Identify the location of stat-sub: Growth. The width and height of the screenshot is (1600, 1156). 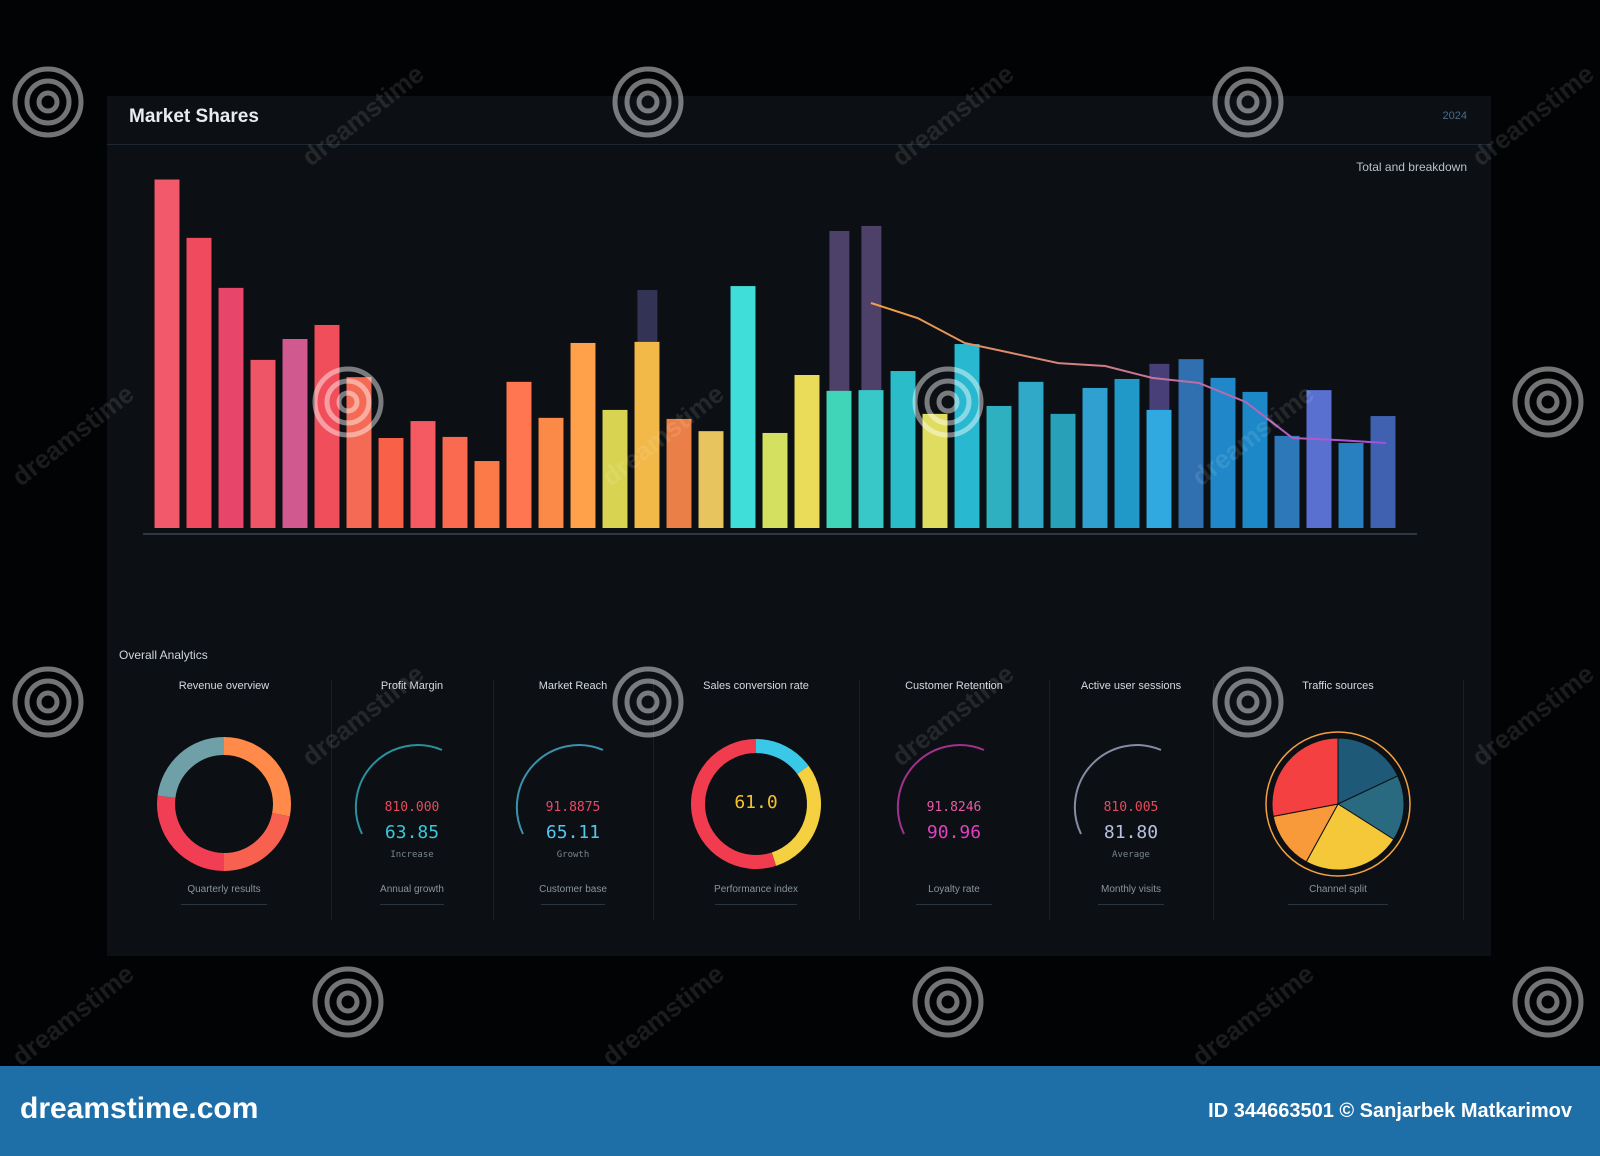
(573, 855).